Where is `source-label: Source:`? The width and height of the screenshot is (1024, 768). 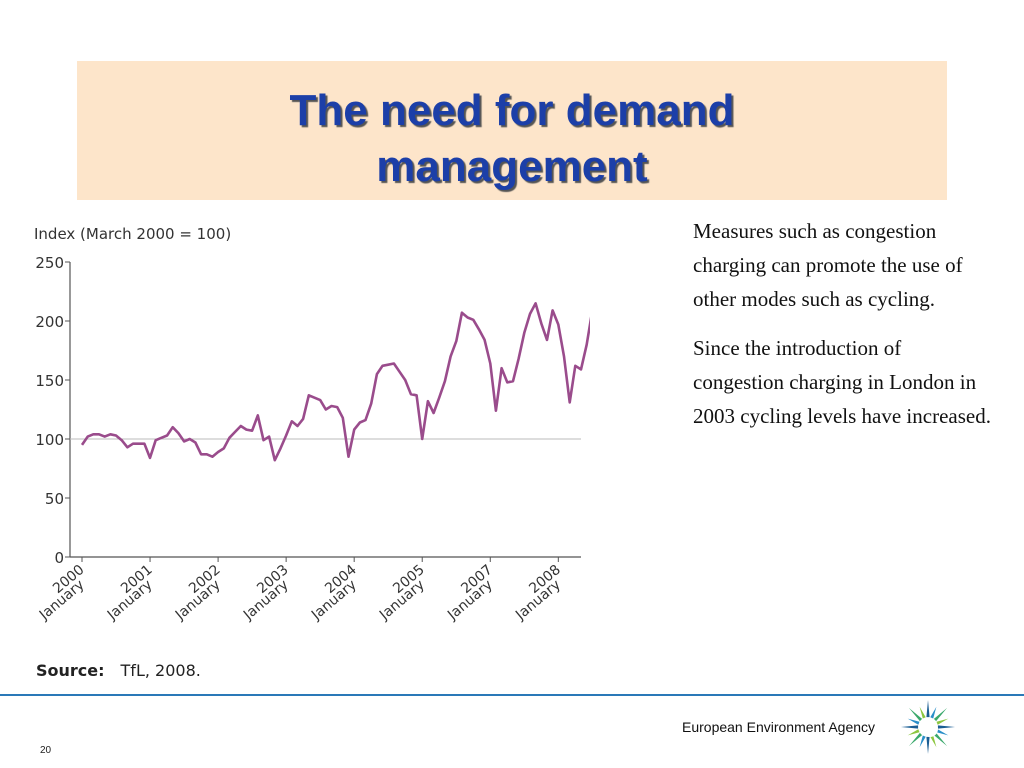
source-label: Source: is located at coordinates (70, 670).